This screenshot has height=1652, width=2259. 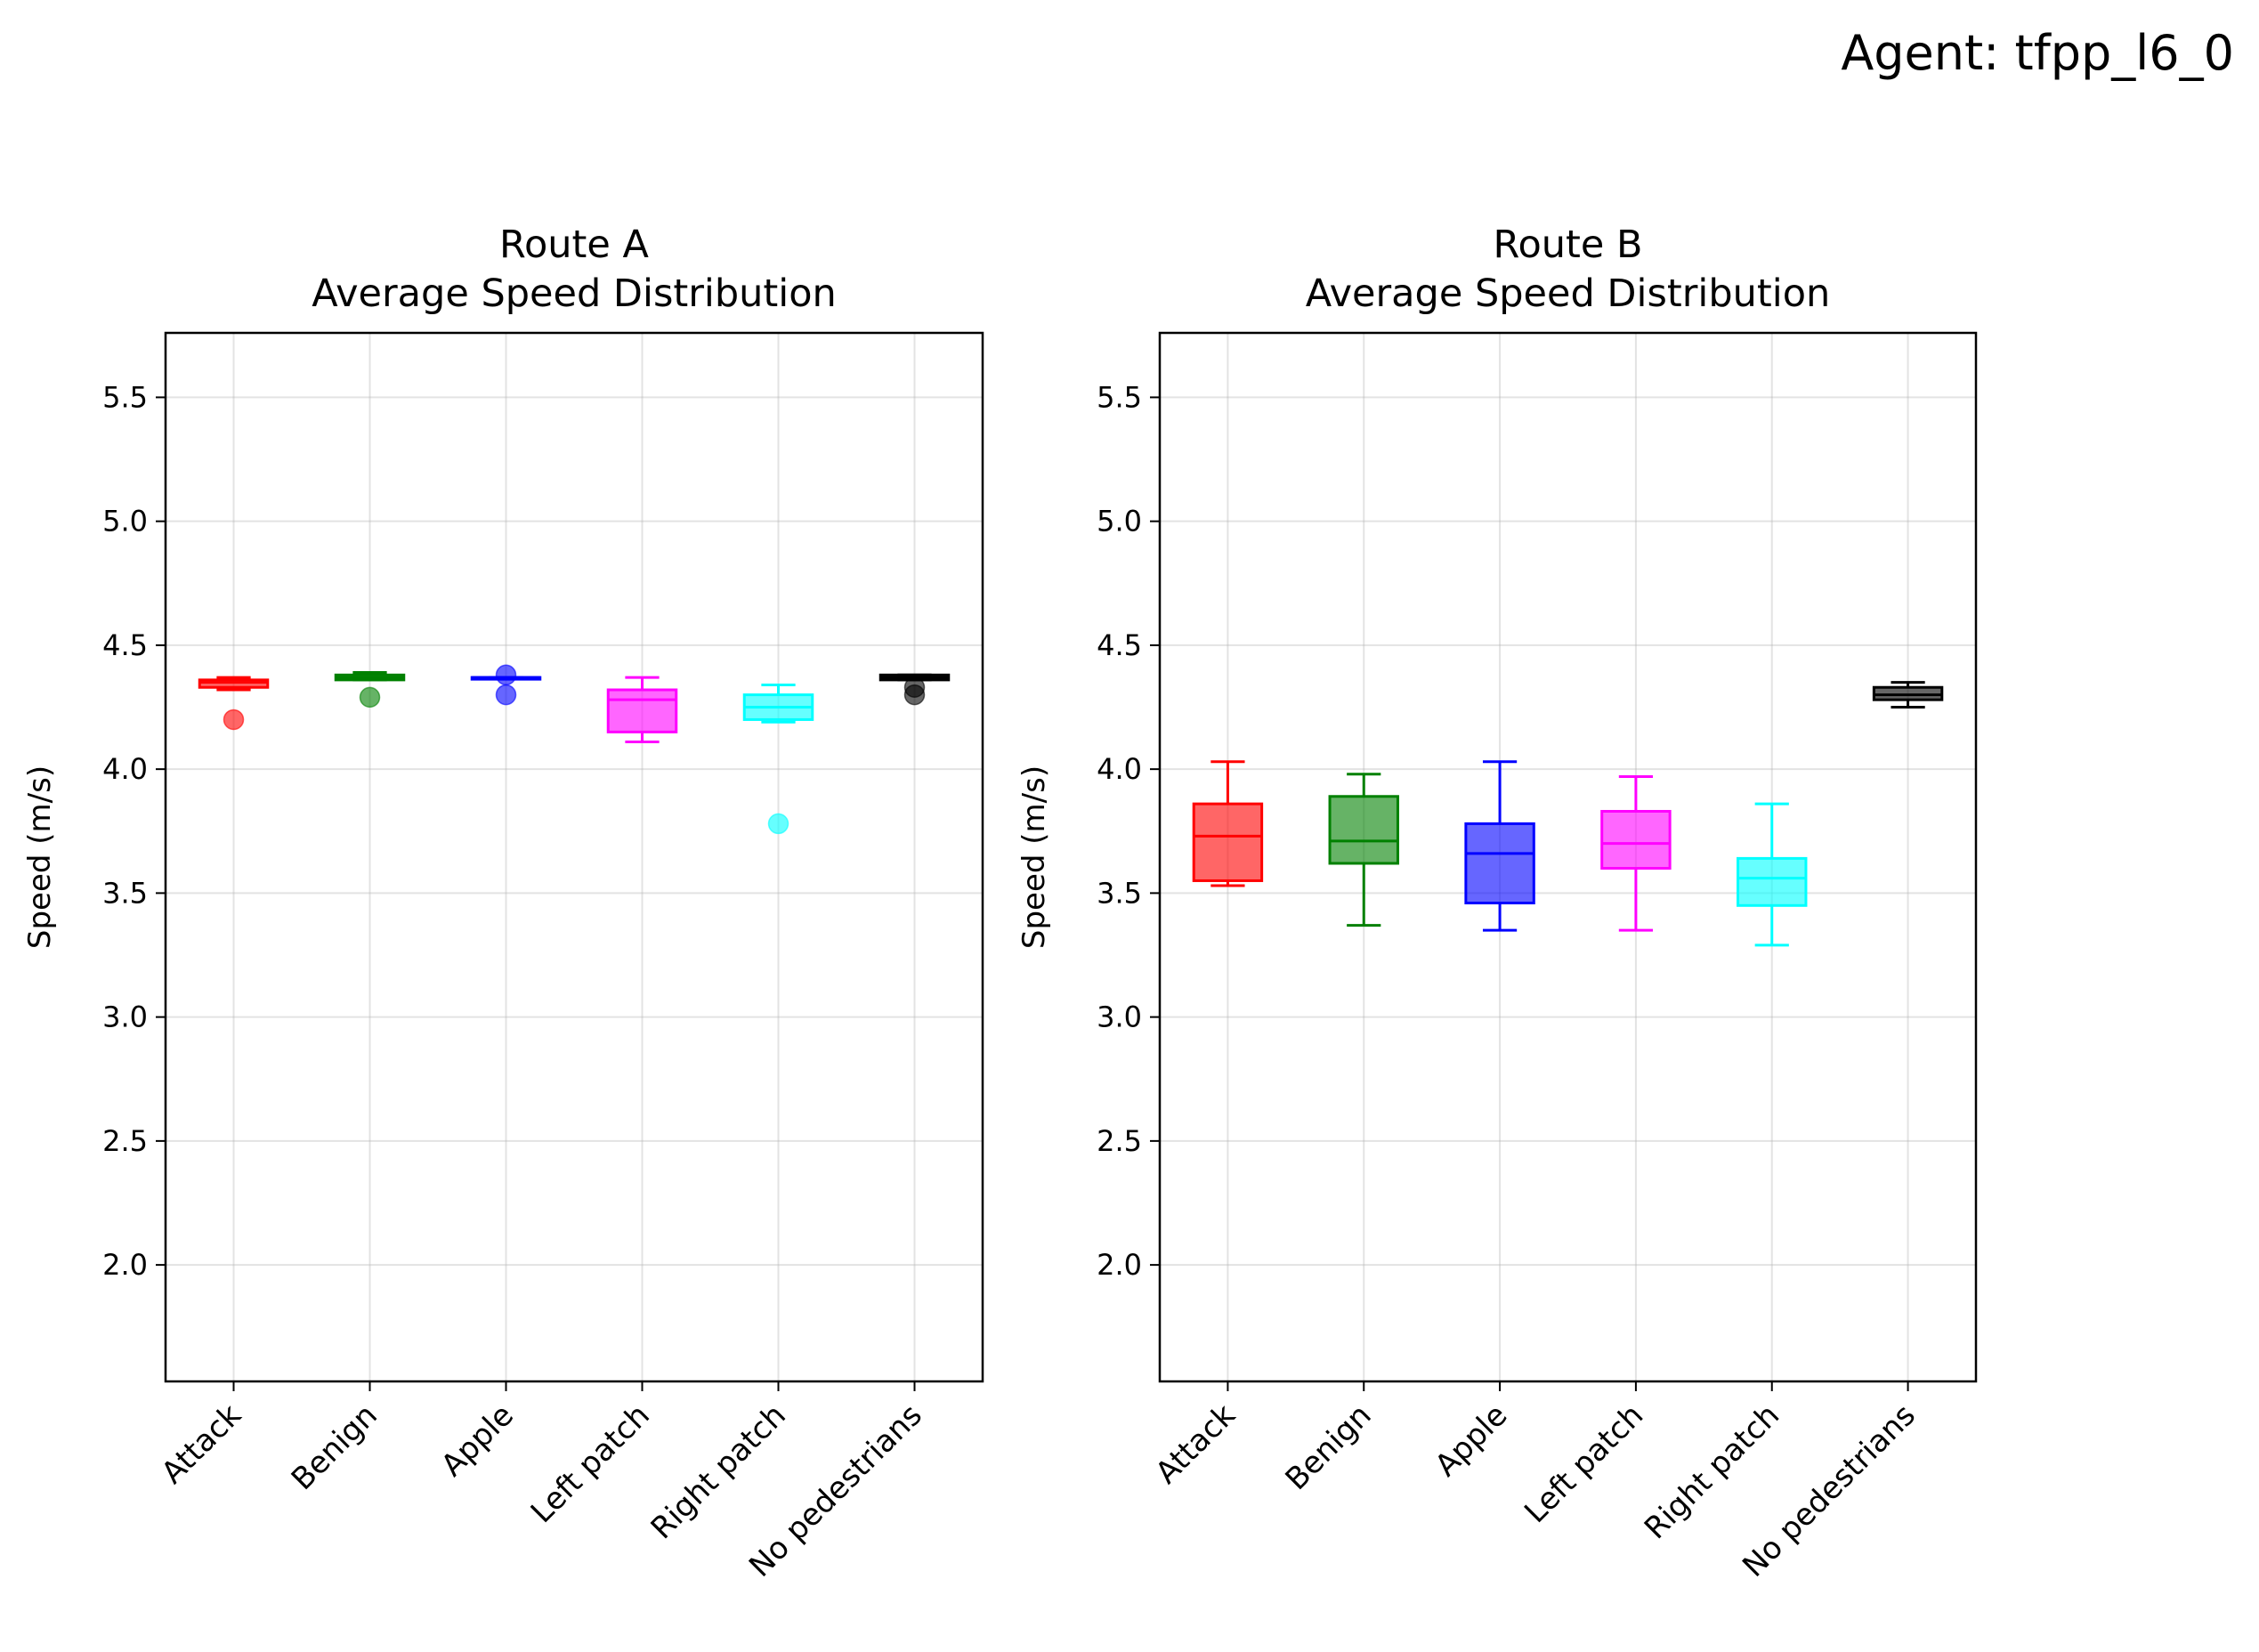 What do you see at coordinates (1568, 245) in the screenshot?
I see `chart-title-line: Route B` at bounding box center [1568, 245].